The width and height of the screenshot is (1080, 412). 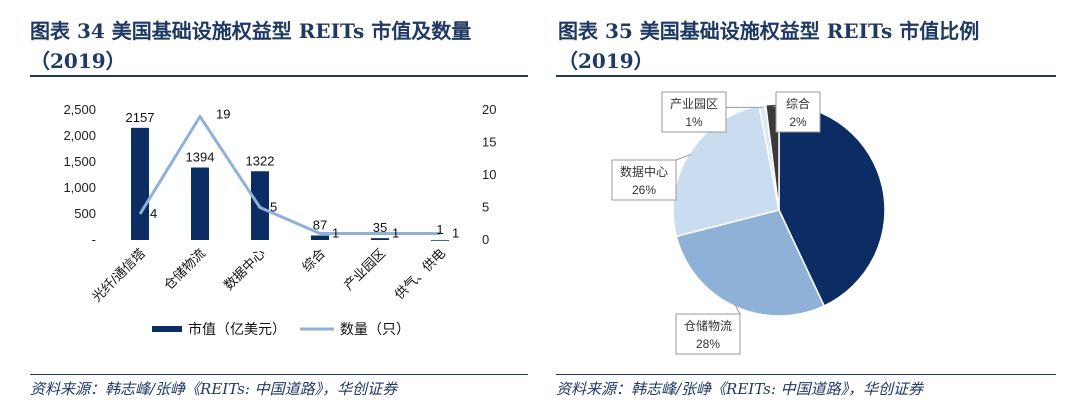 I want to click on category-label: 数据中心, so click(x=244, y=269).